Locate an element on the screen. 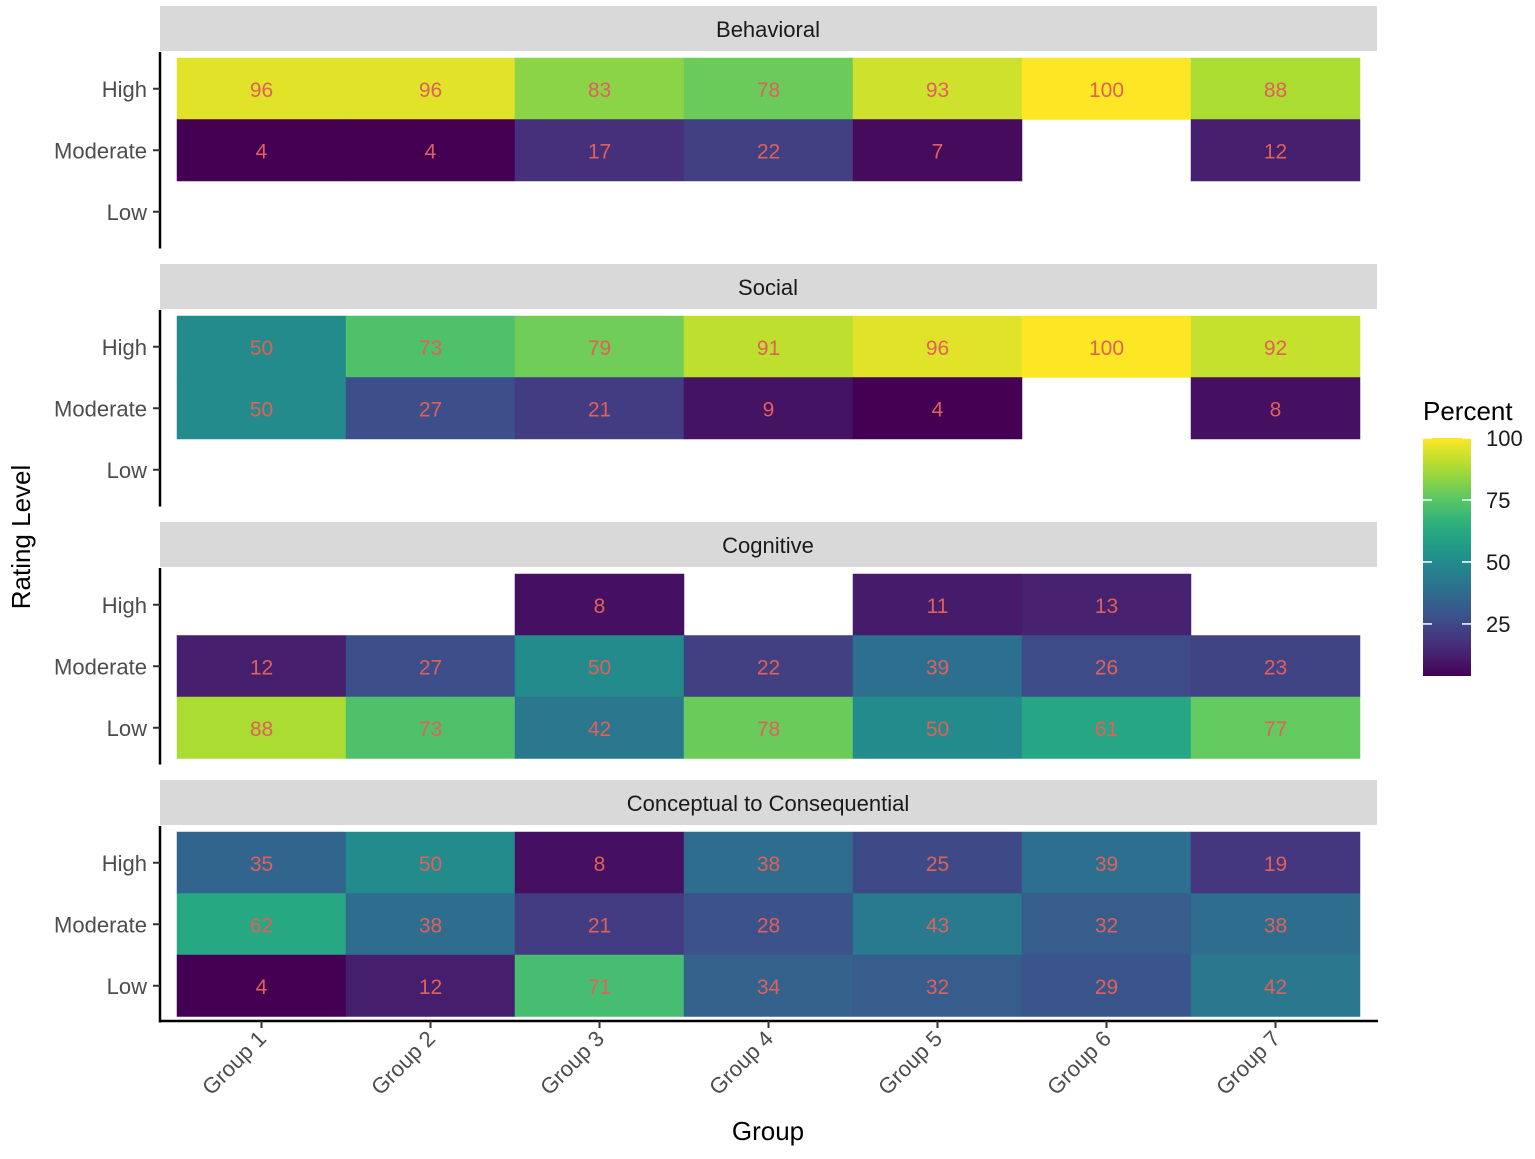  x-tick-label: Group 4 is located at coordinates (741, 1063).